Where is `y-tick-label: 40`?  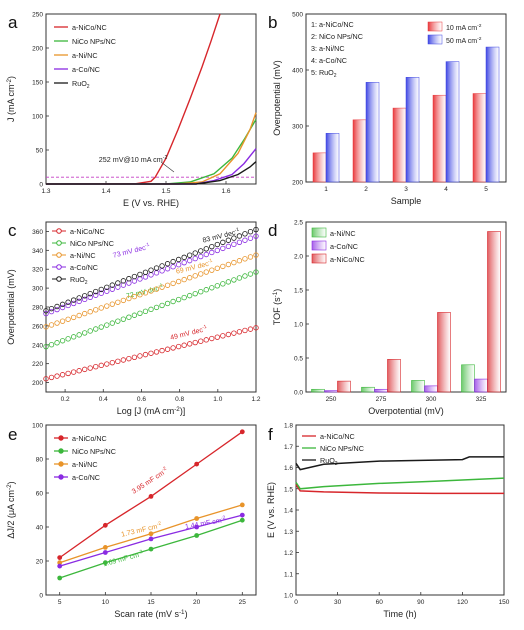 y-tick-label: 40 is located at coordinates (40, 528).